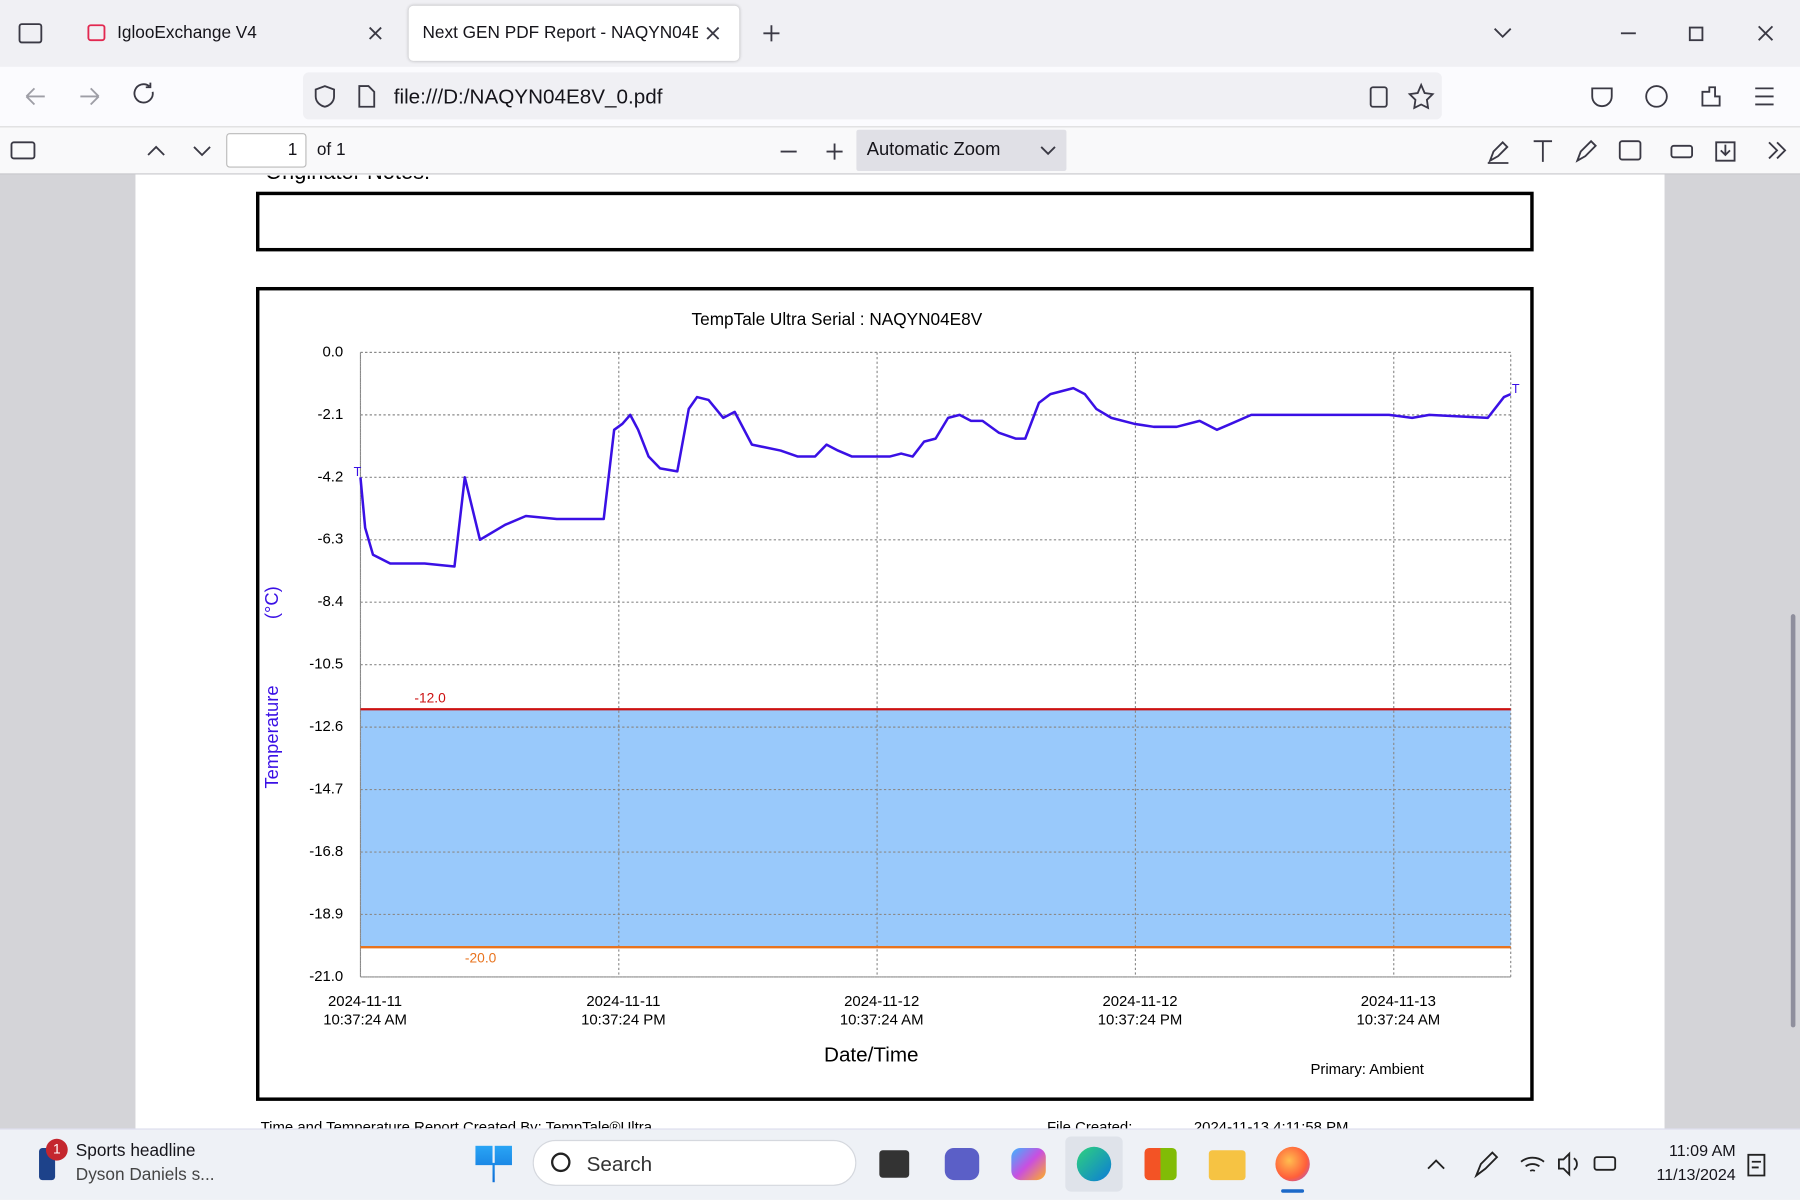 The width and height of the screenshot is (1800, 1200). Describe the element at coordinates (35, 96) in the screenshot. I see `back` at that location.